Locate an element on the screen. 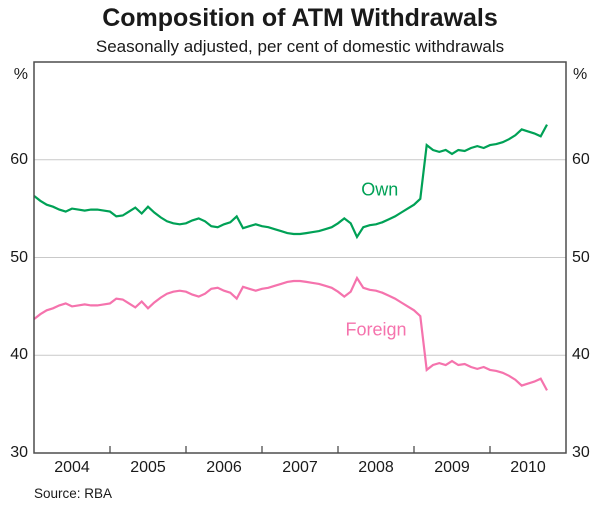  x-axis-label-2009: 2009 is located at coordinates (452, 467).